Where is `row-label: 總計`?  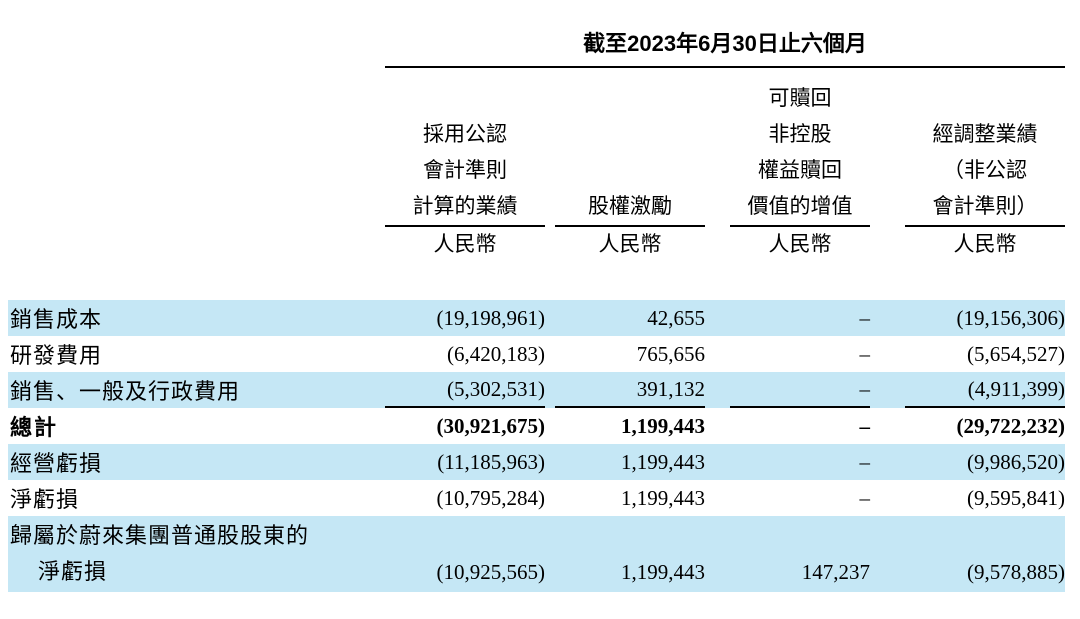
row-label: 總計 is located at coordinates (34, 427).